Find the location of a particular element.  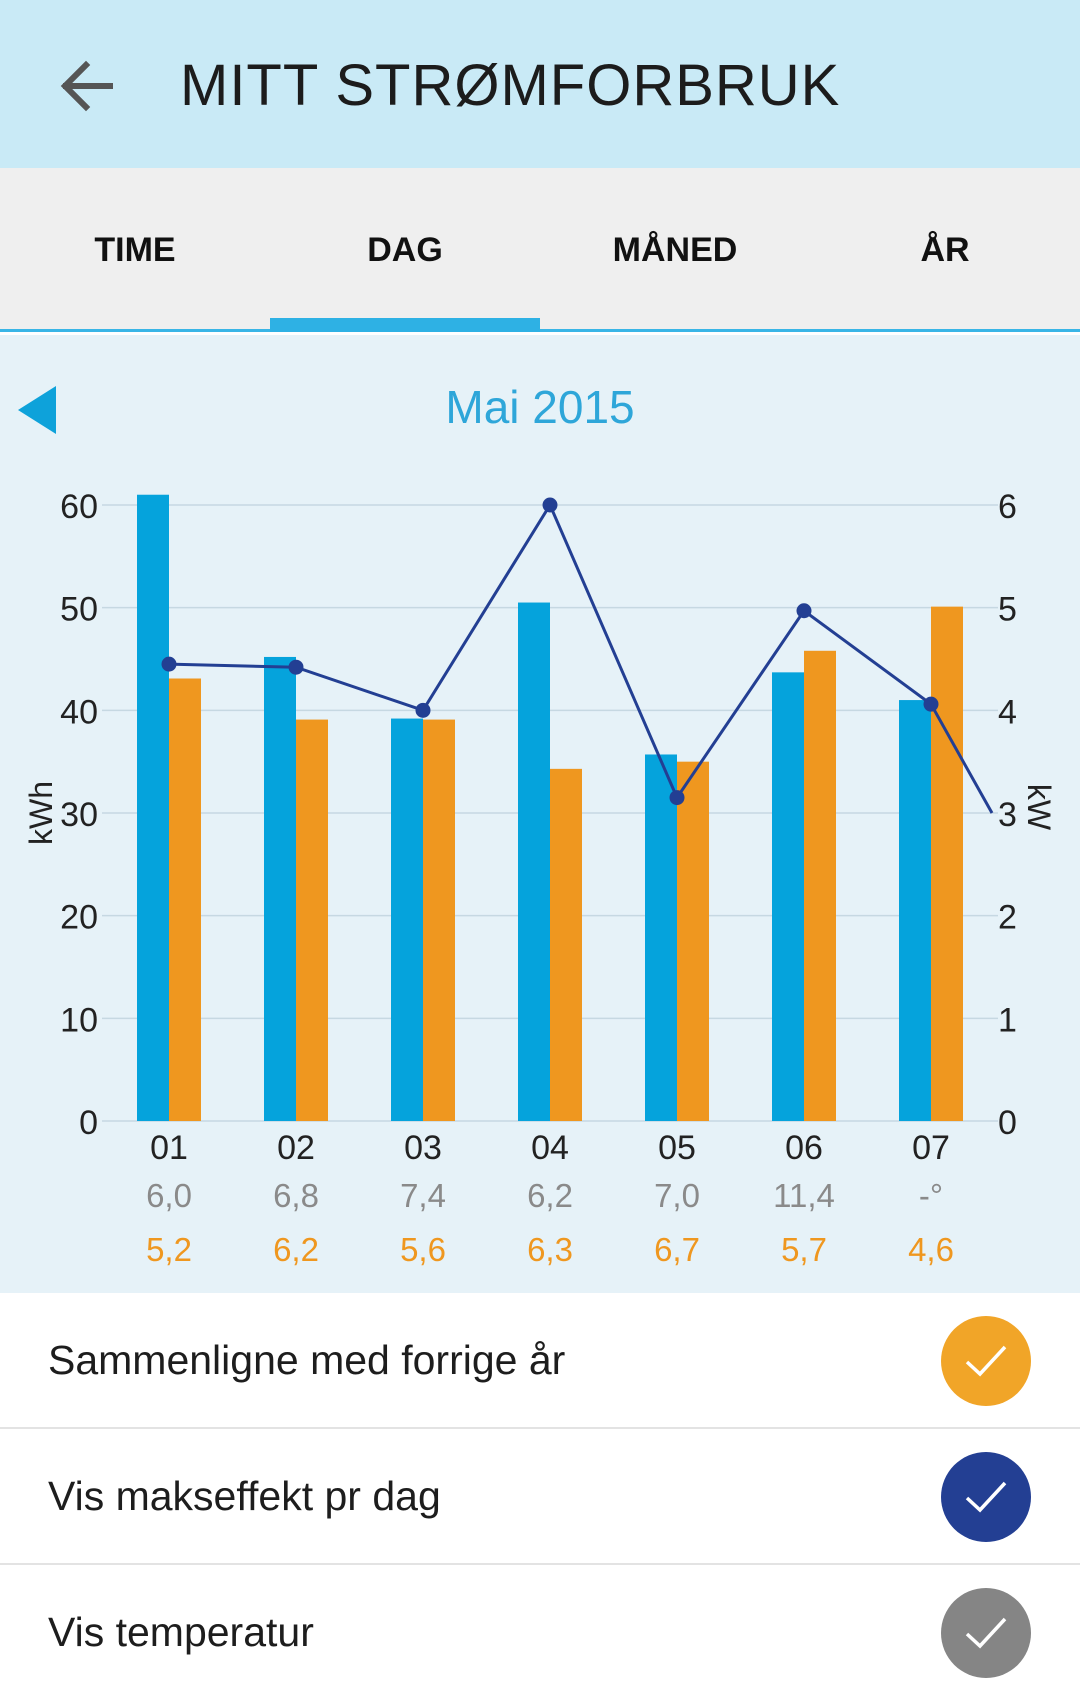

temperature-value: -° is located at coordinates (931, 1195).